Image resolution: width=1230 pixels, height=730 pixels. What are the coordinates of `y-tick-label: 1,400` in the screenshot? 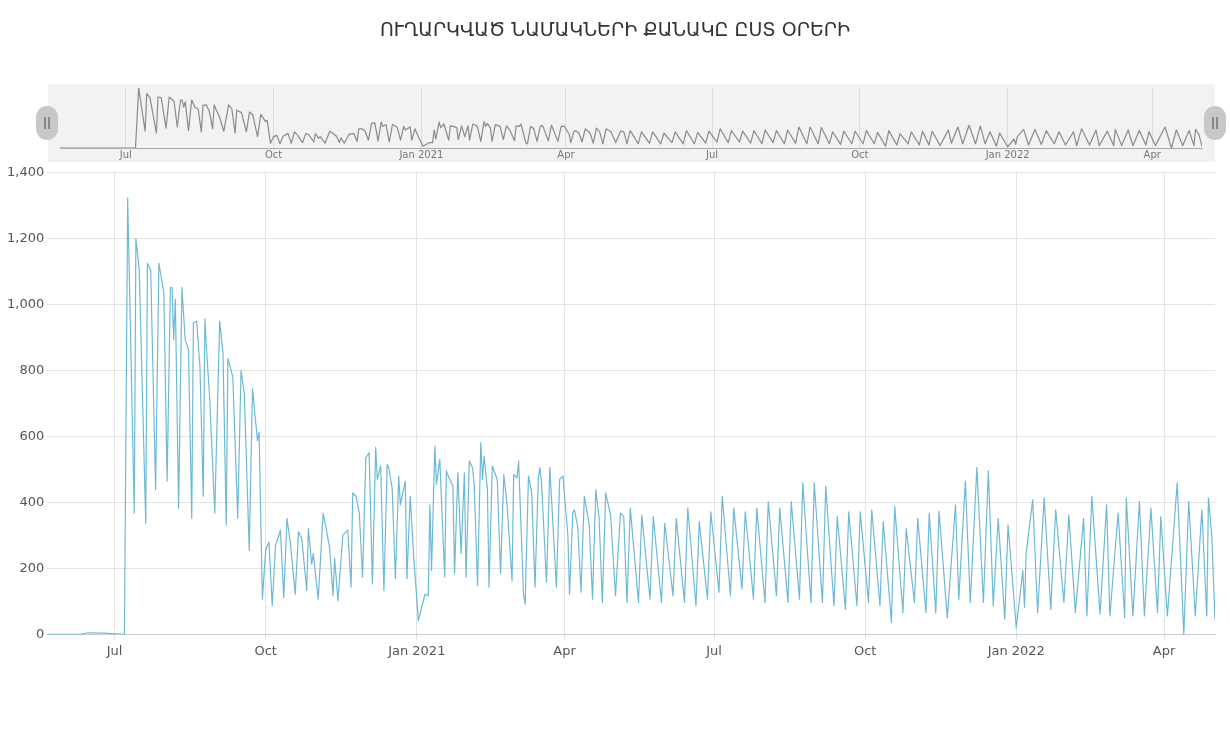 It's located at (26, 172).